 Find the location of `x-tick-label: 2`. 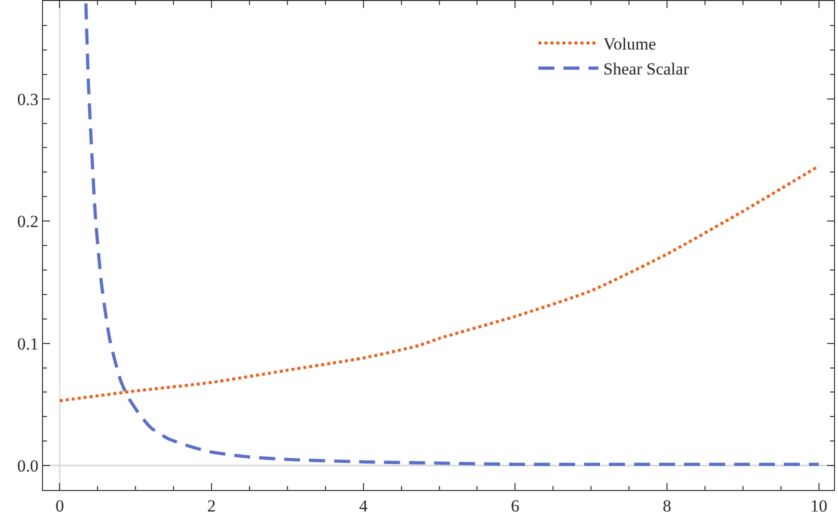

x-tick-label: 2 is located at coordinates (211, 506).